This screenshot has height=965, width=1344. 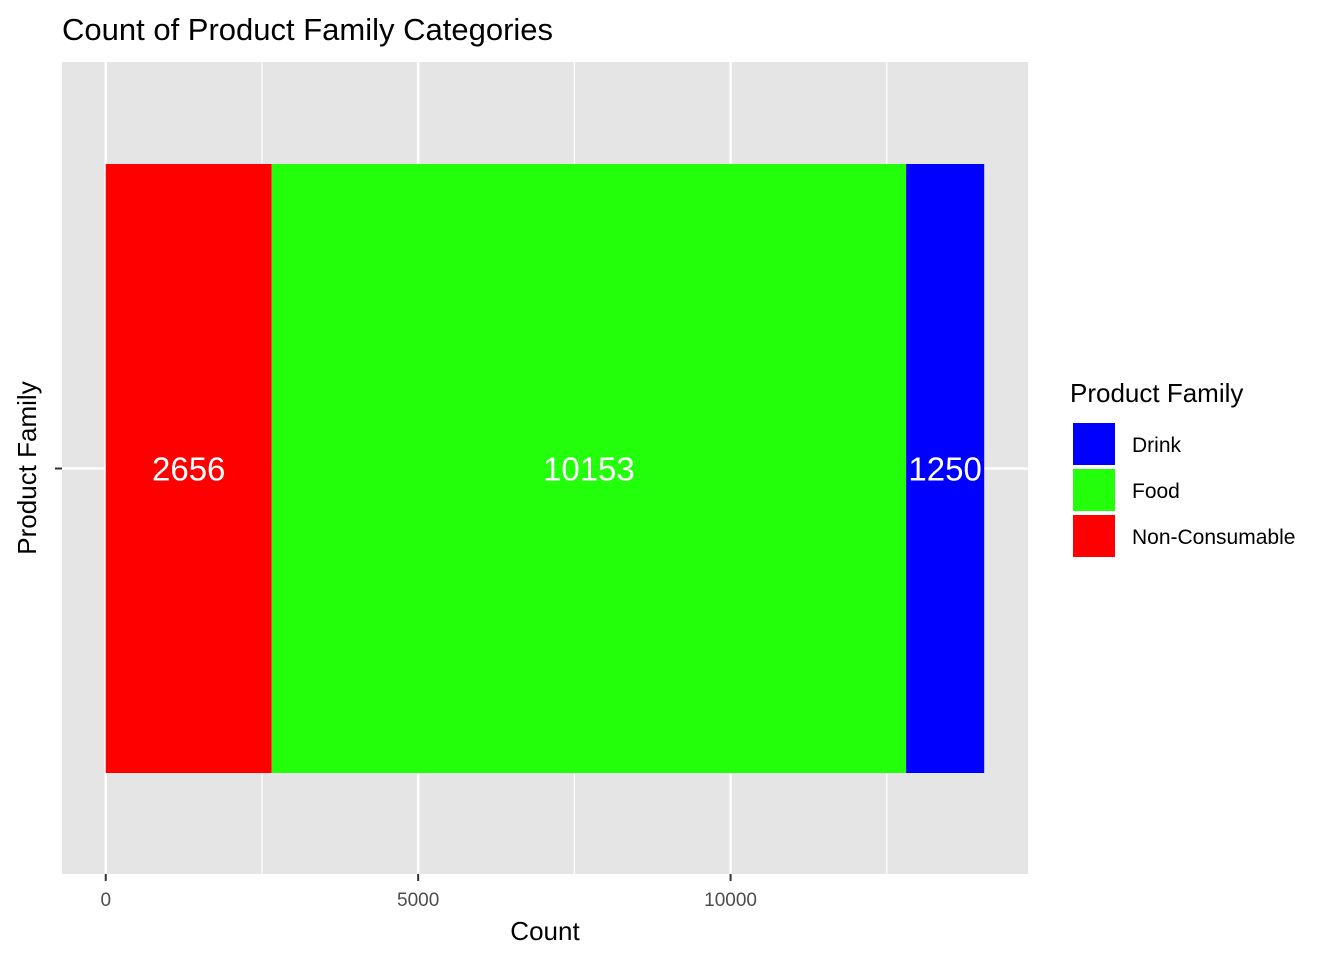 I want to click on legend-entries: Drink Food Non-Consumable, so click(x=1183, y=490).